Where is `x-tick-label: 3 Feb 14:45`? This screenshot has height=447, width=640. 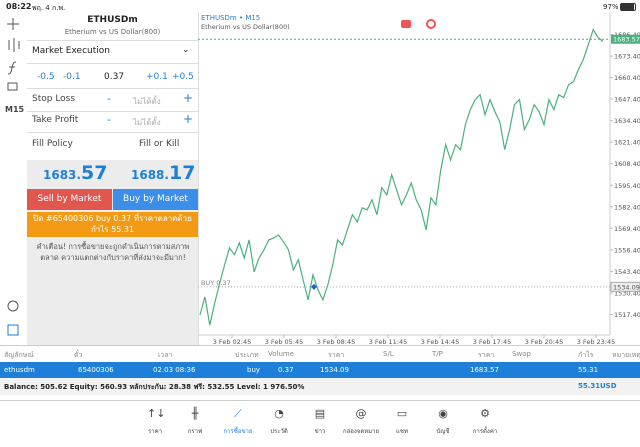 x-tick-label: 3 Feb 14:45 is located at coordinates (440, 342).